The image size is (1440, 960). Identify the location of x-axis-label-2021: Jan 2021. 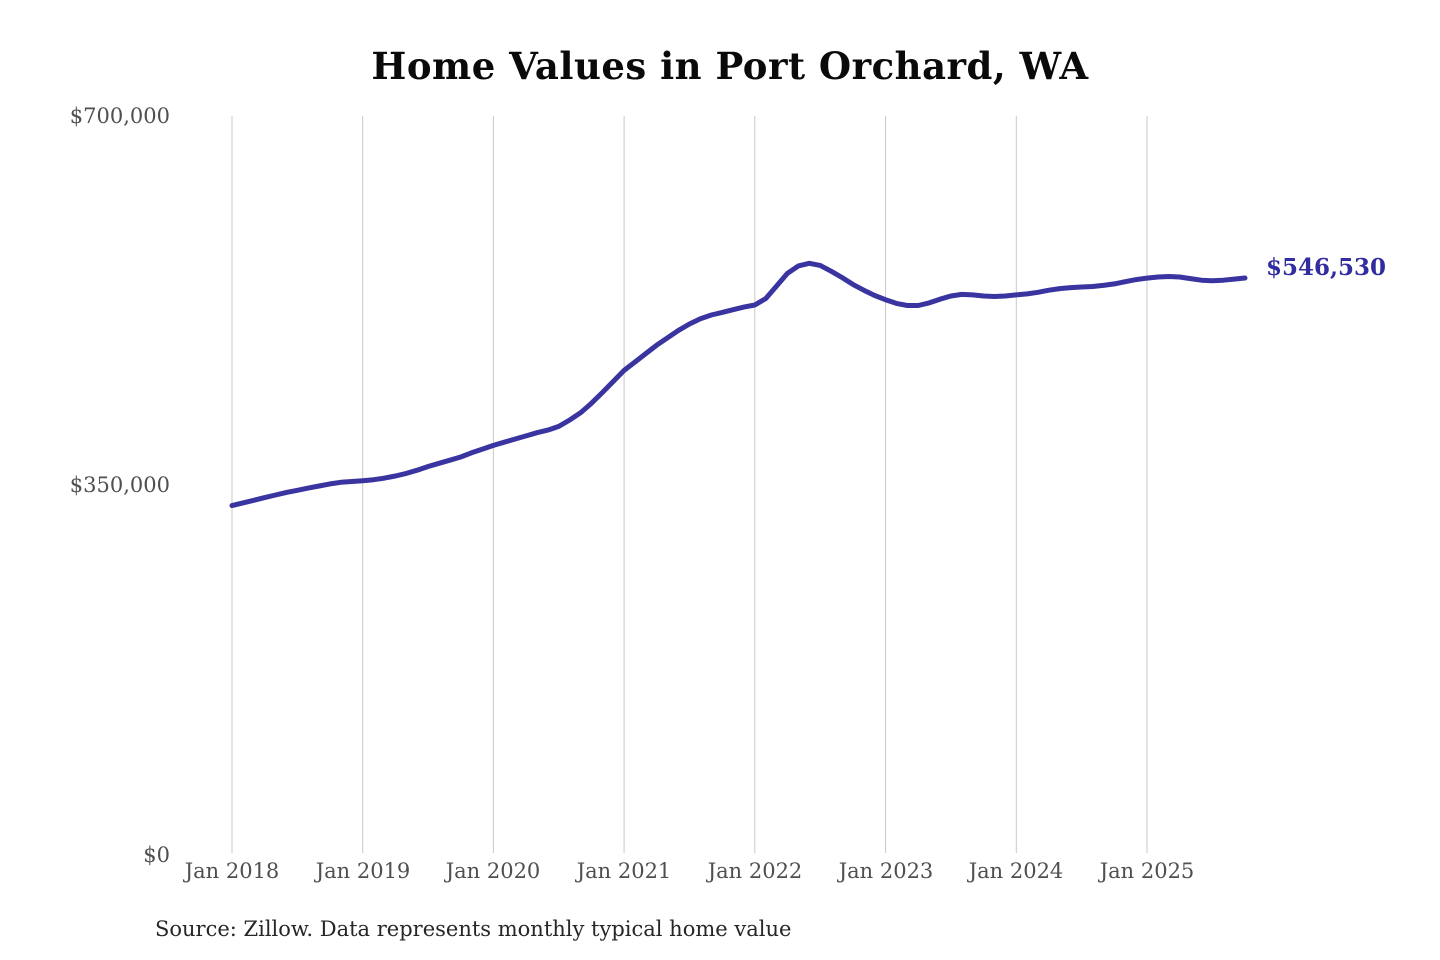
(624, 871).